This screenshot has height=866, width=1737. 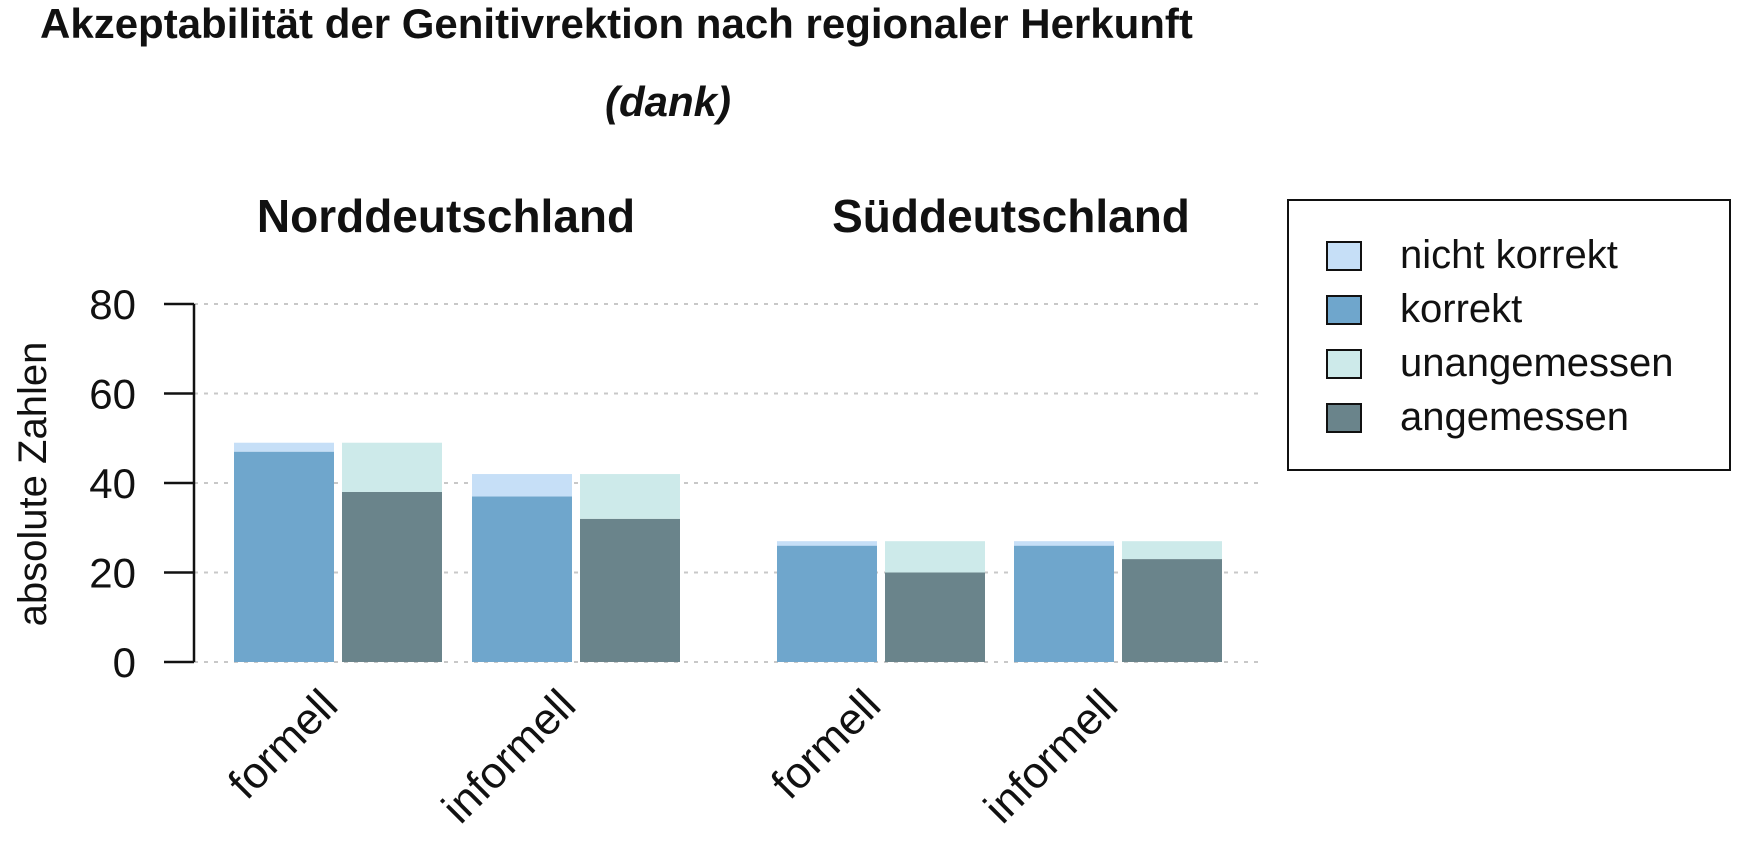 What do you see at coordinates (1537, 363) in the screenshot?
I see `legend-label: unangemessen` at bounding box center [1537, 363].